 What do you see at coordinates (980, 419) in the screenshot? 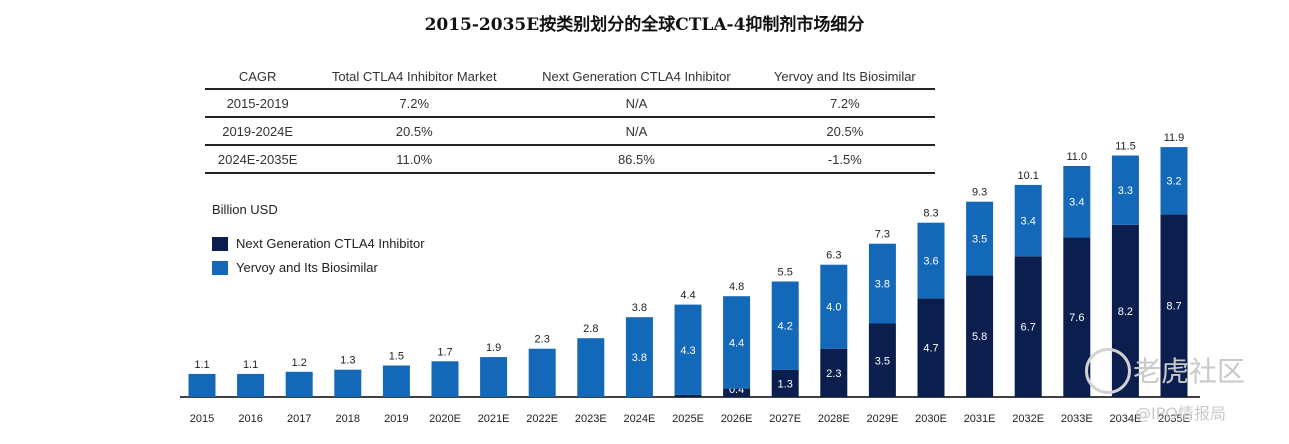
I see `x-tick-label: 2031E` at bounding box center [980, 419].